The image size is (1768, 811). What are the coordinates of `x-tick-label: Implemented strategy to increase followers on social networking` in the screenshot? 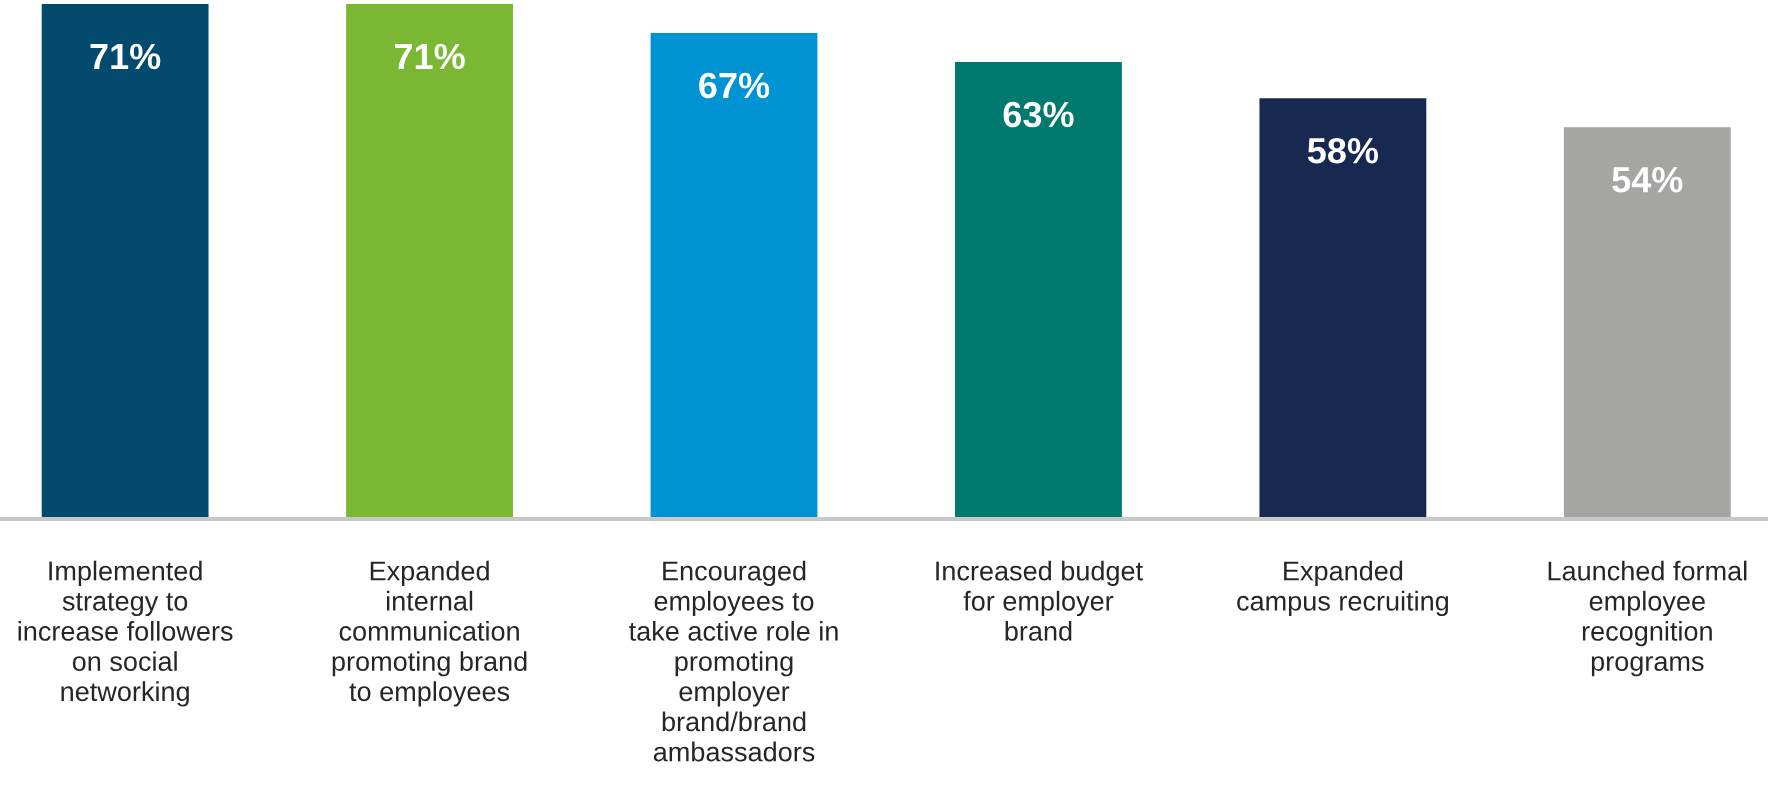 It's located at (125, 633).